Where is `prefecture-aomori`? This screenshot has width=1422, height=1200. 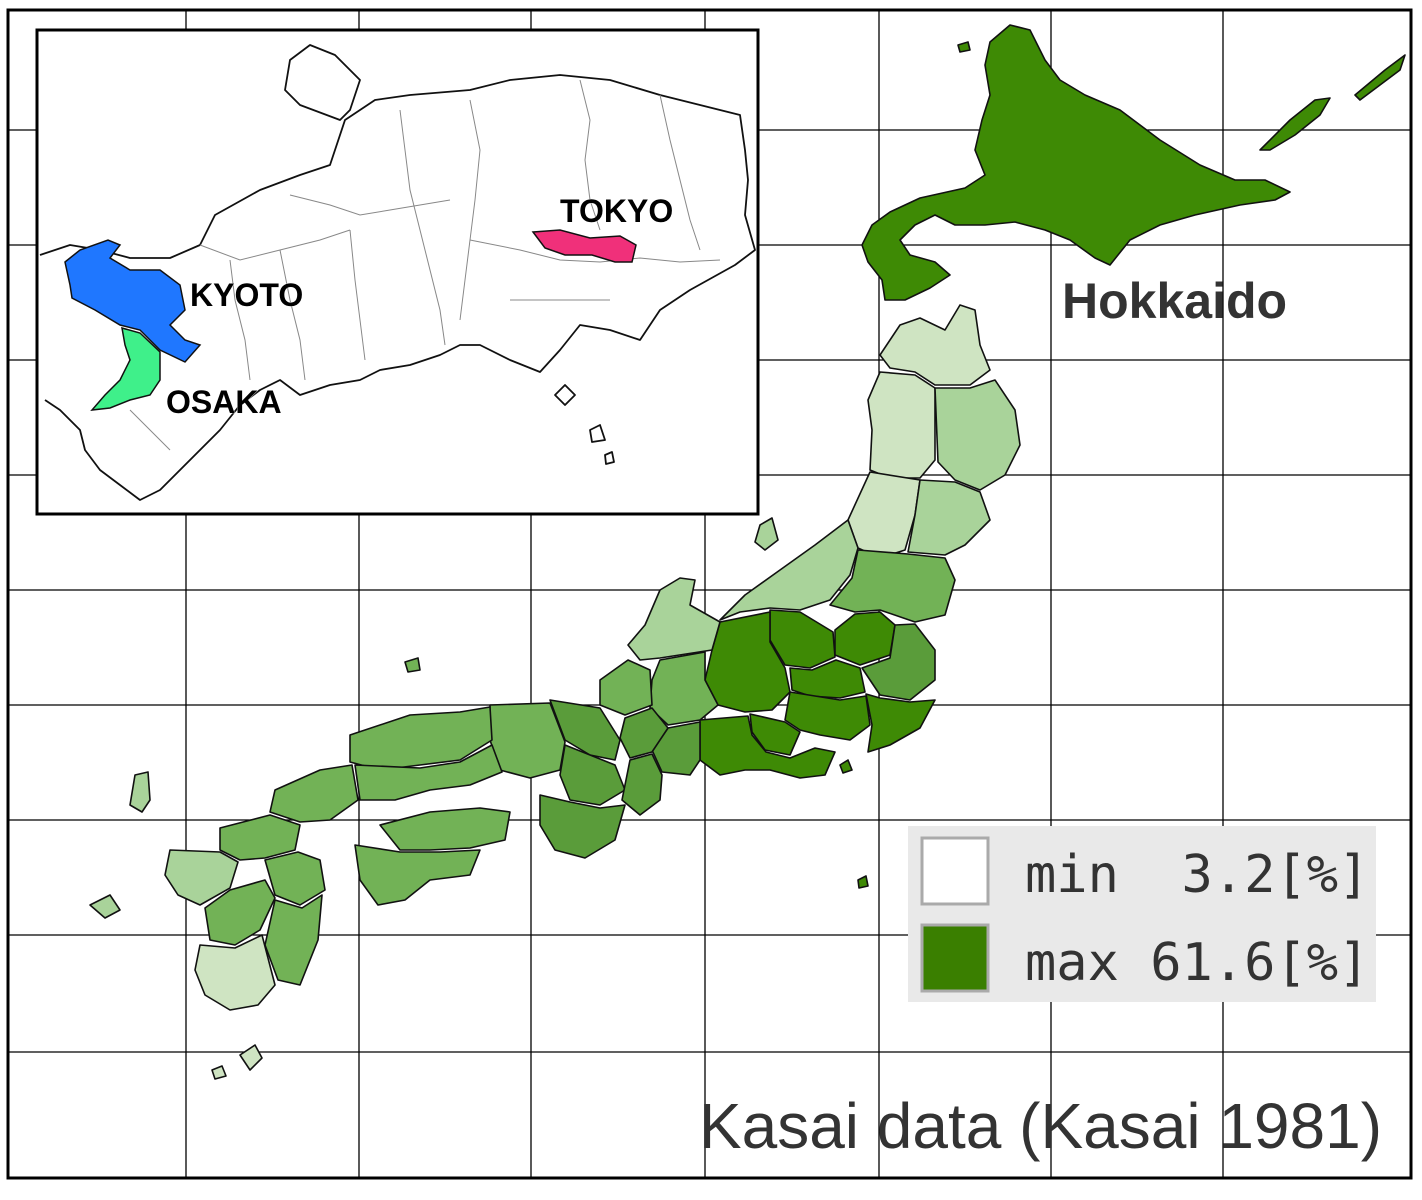
prefecture-aomori is located at coordinates (935, 345).